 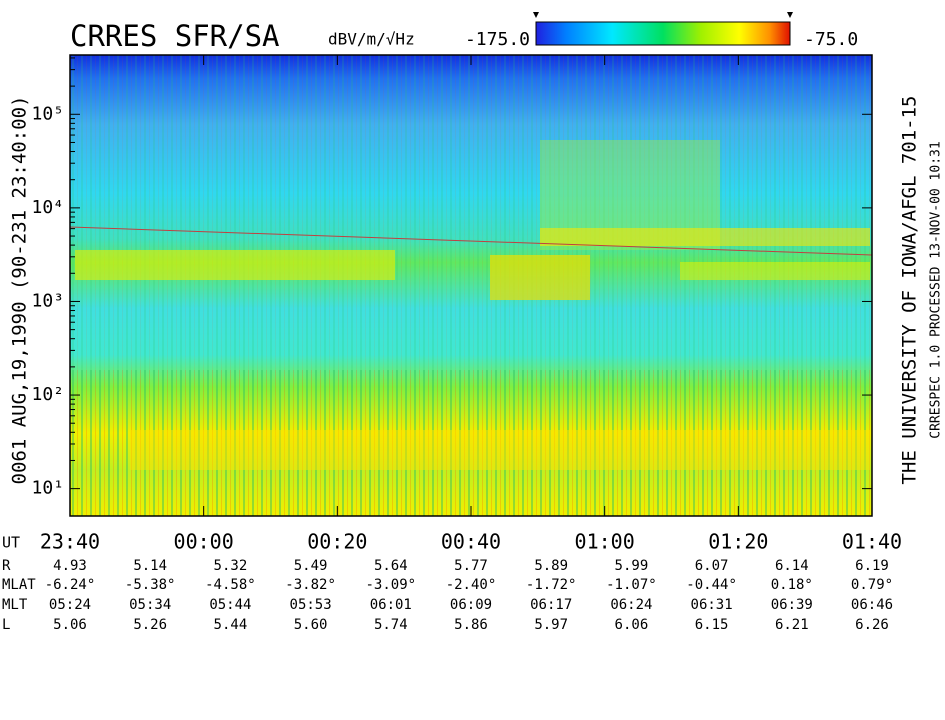 I want to click on ephemeris-value: 05:53, so click(x=311, y=605).